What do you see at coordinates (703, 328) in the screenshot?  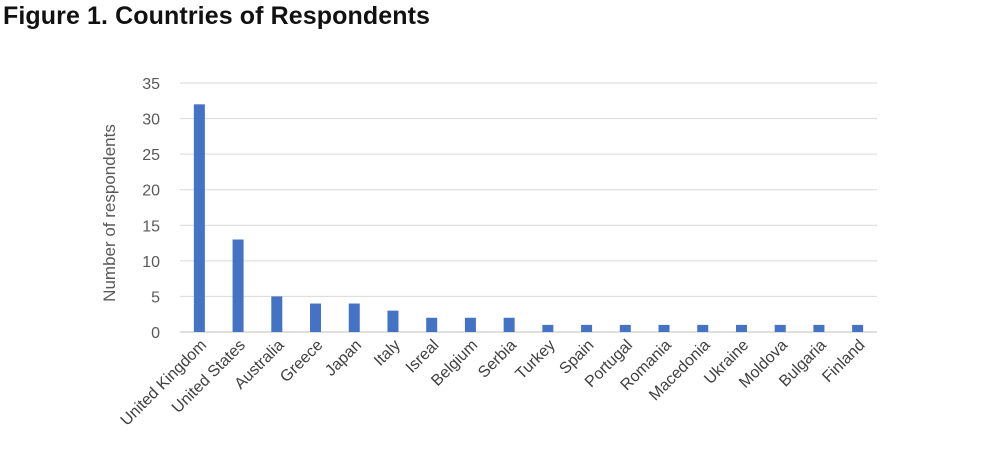 I see `bar-macedonia` at bounding box center [703, 328].